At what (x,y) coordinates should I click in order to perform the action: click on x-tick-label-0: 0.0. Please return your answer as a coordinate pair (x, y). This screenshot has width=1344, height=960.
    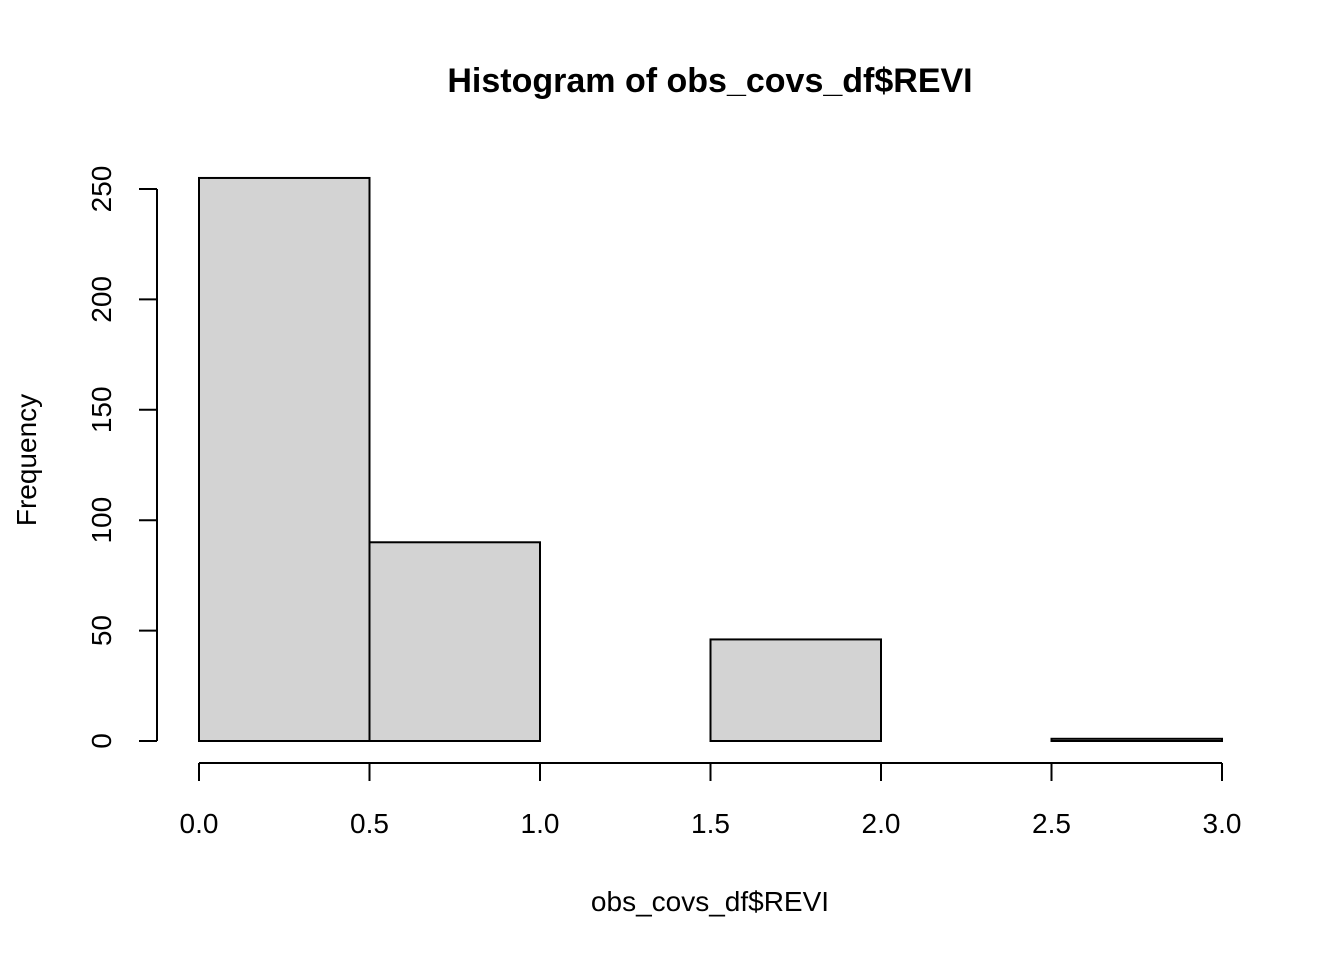
    Looking at the image, I should click on (199, 823).